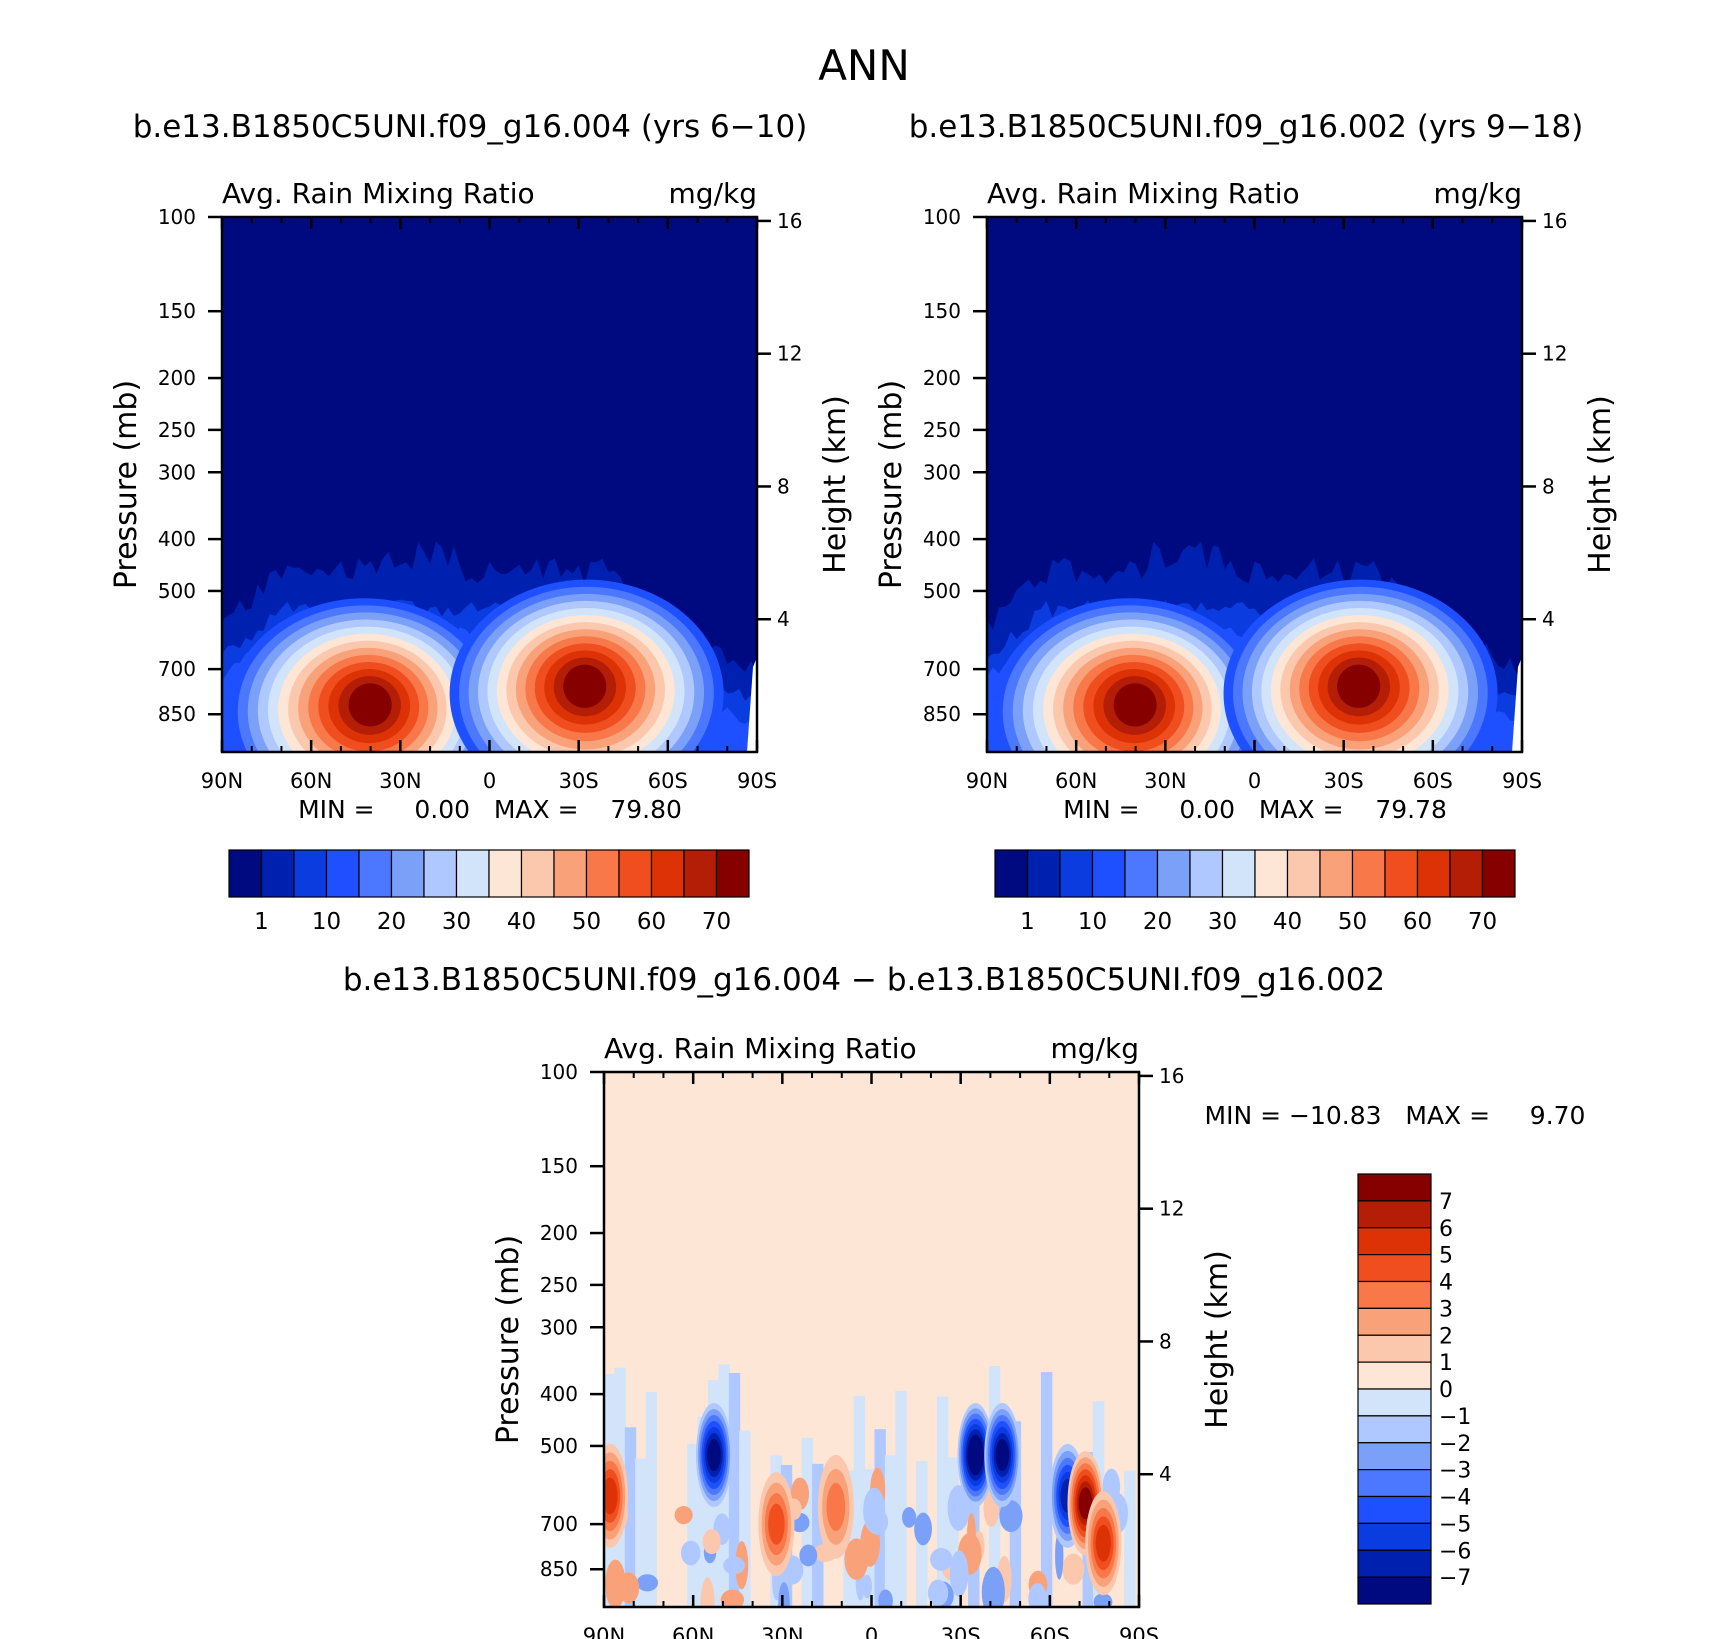 The image size is (1710, 1639). I want to click on y-axis-title: Pressure (mb), so click(508, 1339).